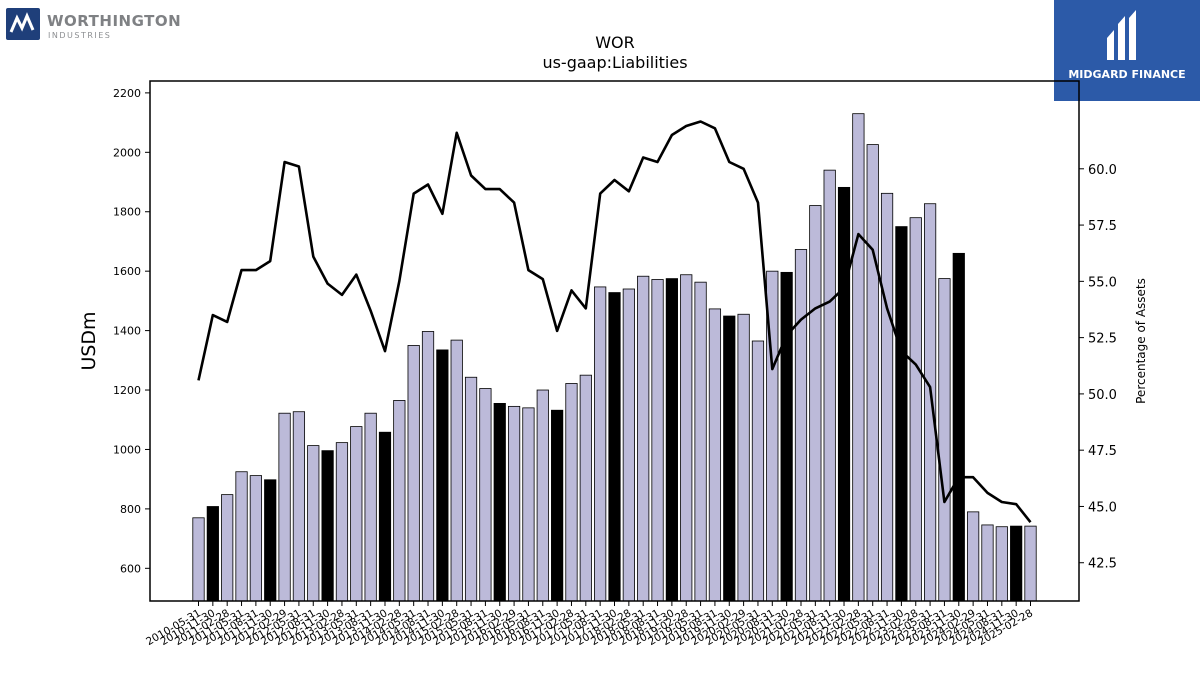  What do you see at coordinates (127, 212) in the screenshot?
I see `y-tick-label-1800: 1800` at bounding box center [127, 212].